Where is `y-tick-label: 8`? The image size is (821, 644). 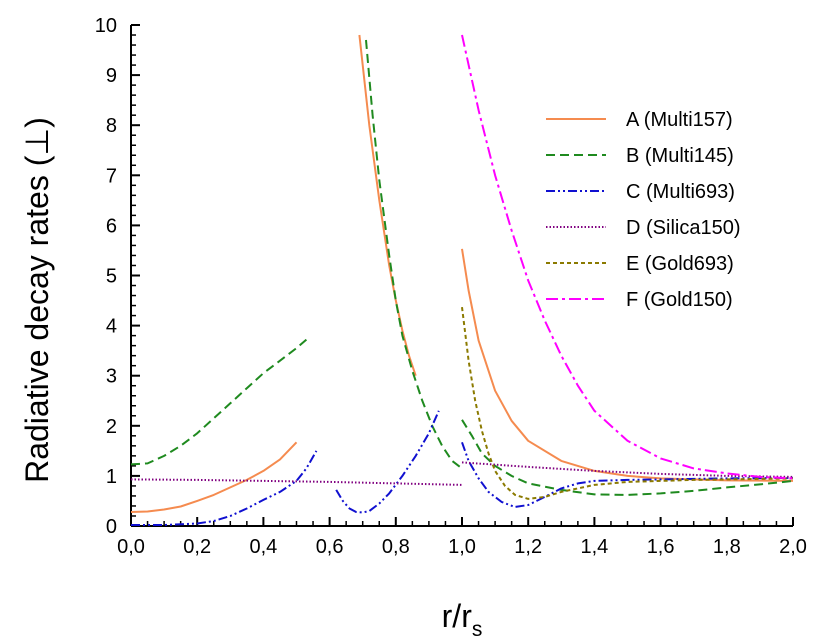 y-tick-label: 8 is located at coordinates (111, 126).